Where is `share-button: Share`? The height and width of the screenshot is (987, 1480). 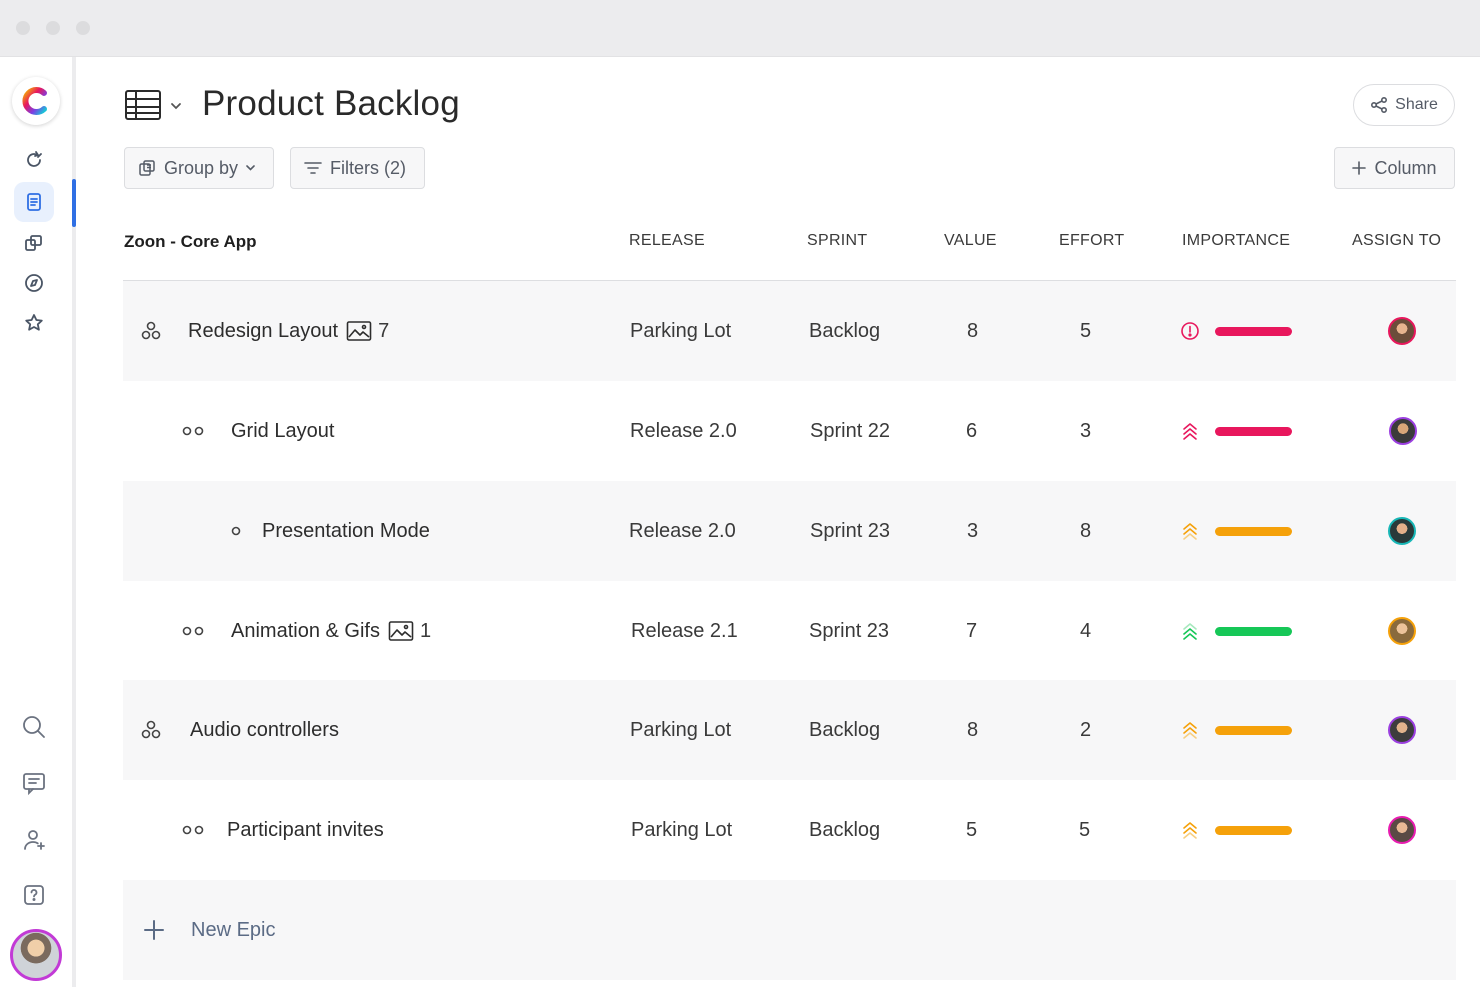
share-button: Share is located at coordinates (1404, 105).